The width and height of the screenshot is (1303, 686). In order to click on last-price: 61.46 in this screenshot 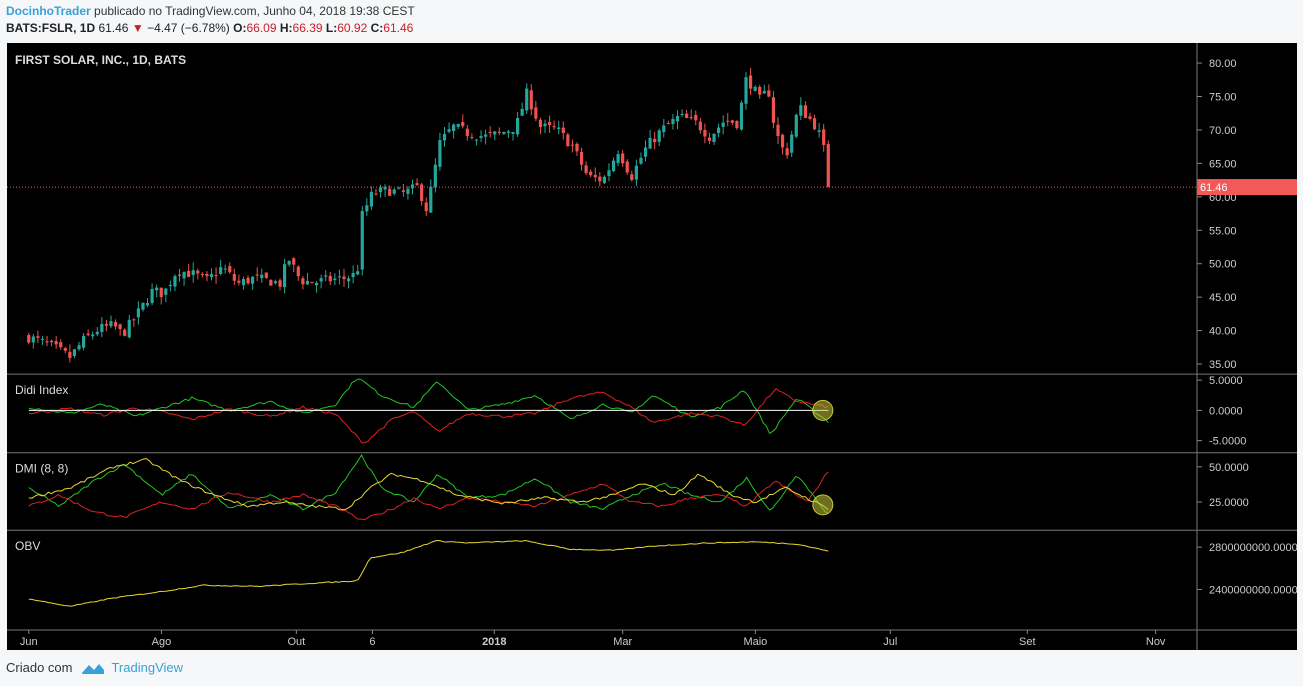, I will do `click(113, 28)`.